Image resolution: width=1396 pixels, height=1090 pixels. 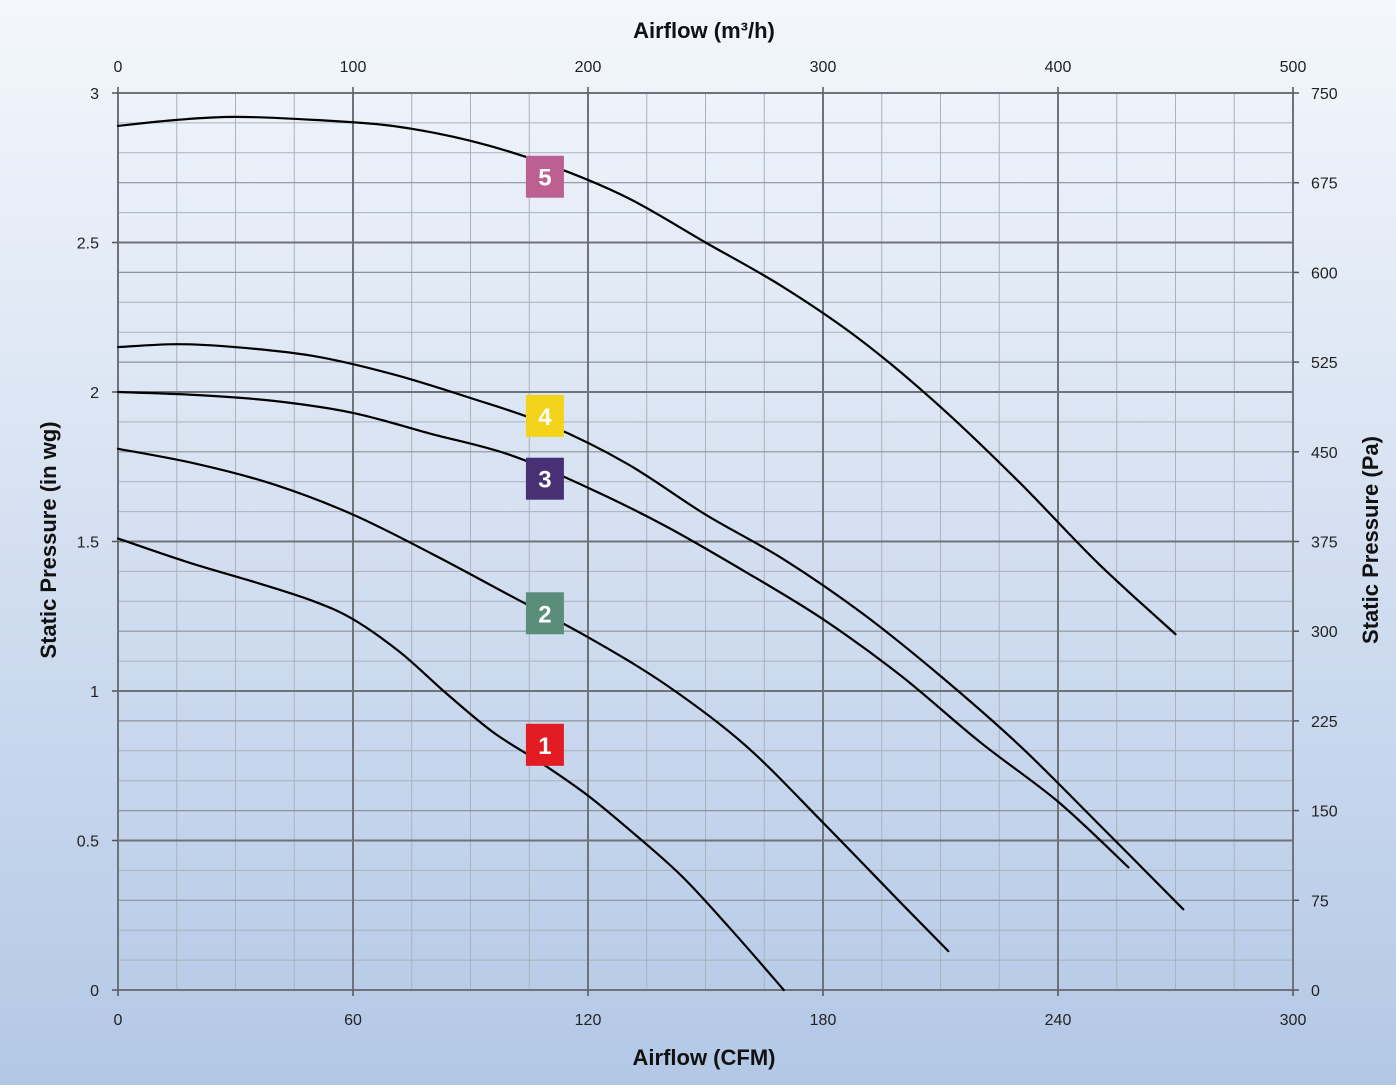 What do you see at coordinates (94, 692) in the screenshot?
I see `y-tick-label: 1` at bounding box center [94, 692].